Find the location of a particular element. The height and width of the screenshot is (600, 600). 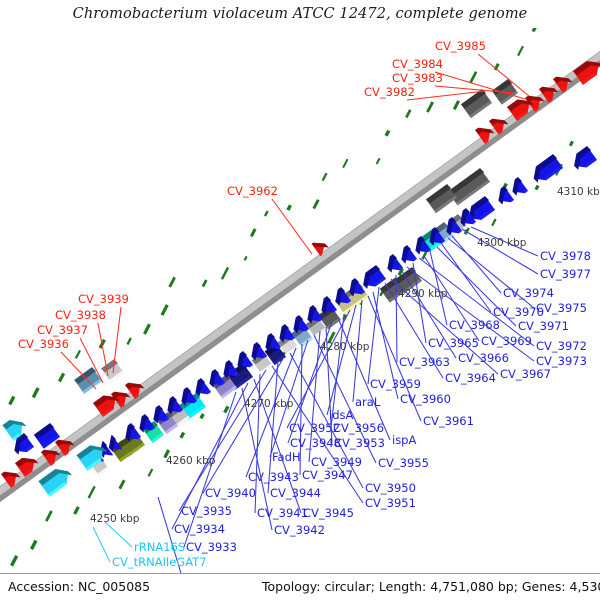

feature-label: CV_3942 is located at coordinates (299, 530).